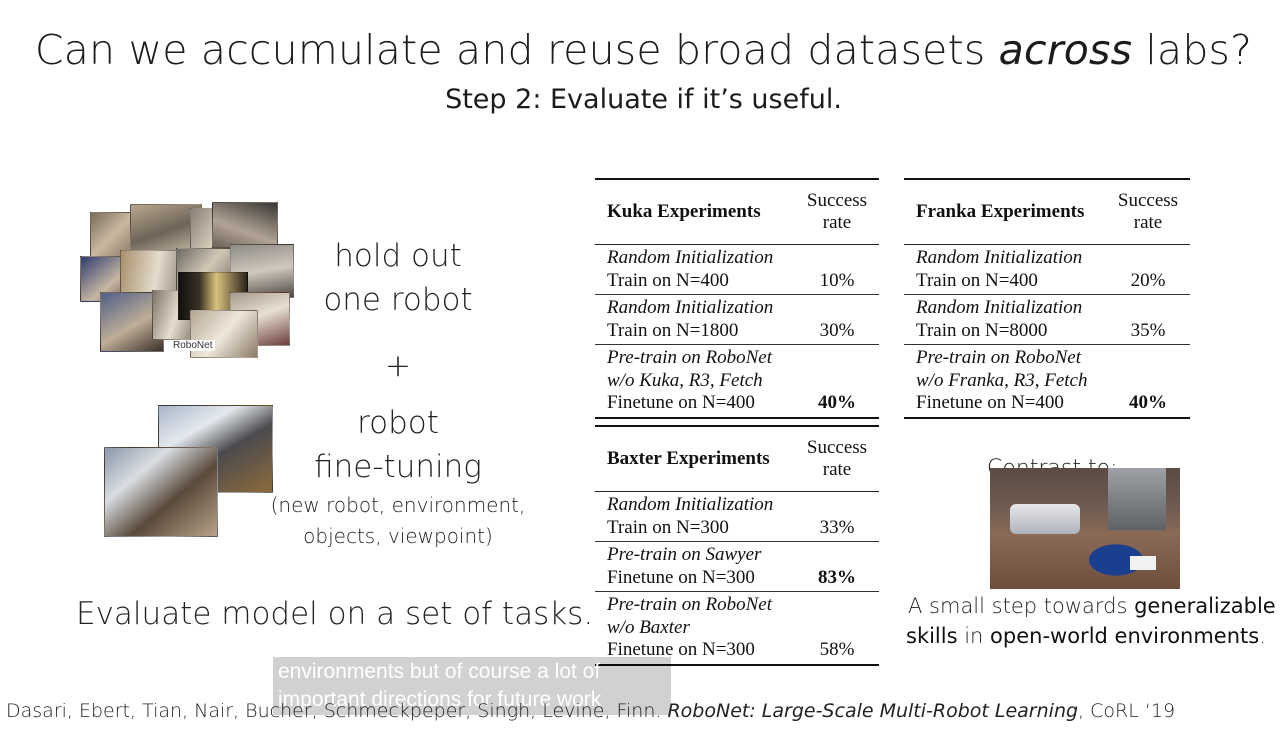 The height and width of the screenshot is (732, 1287). Describe the element at coordinates (837, 577) in the screenshot. I see `row-value: 83%` at that location.